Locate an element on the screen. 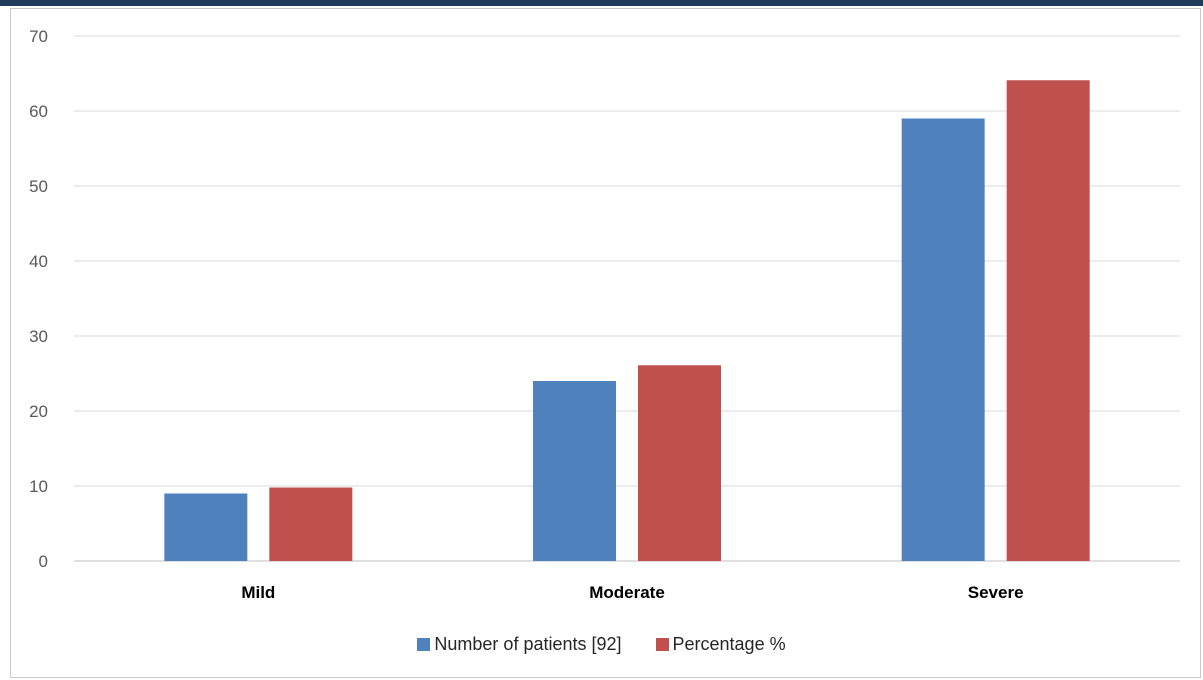 The height and width of the screenshot is (680, 1203). y-tick-label: 60 is located at coordinates (38, 111).